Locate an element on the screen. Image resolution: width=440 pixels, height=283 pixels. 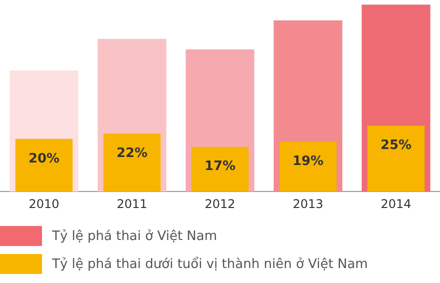
x-tick-label: 2014 is located at coordinates (396, 203).